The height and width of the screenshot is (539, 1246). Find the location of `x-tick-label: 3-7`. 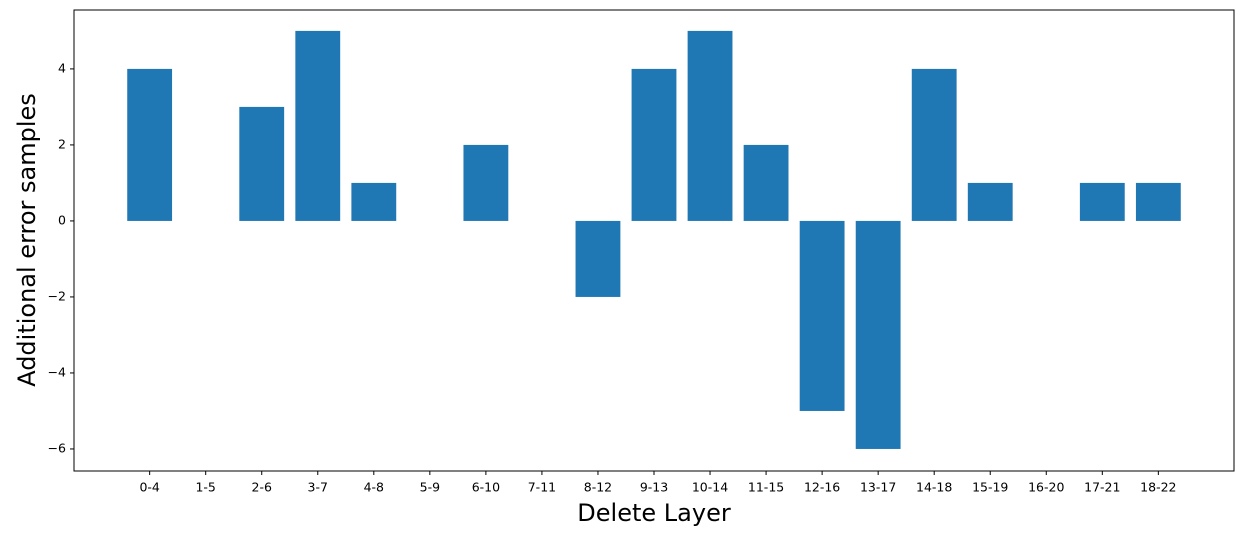

x-tick-label: 3-7 is located at coordinates (318, 487).